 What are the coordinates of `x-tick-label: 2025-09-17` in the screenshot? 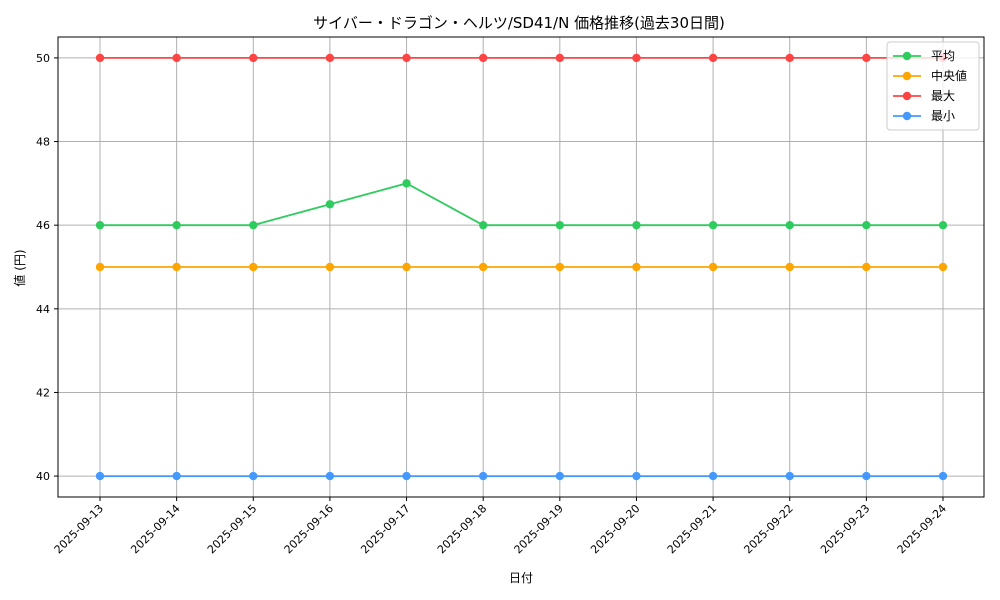 It's located at (385, 529).